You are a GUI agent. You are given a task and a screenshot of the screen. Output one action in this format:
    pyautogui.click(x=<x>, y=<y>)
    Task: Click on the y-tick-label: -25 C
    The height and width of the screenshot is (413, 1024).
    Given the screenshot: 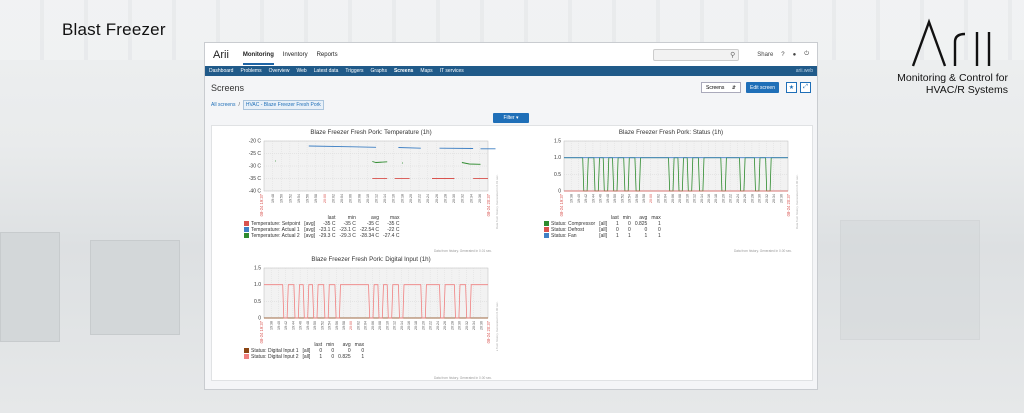 What is the action you would take?
    pyautogui.click(x=255, y=154)
    